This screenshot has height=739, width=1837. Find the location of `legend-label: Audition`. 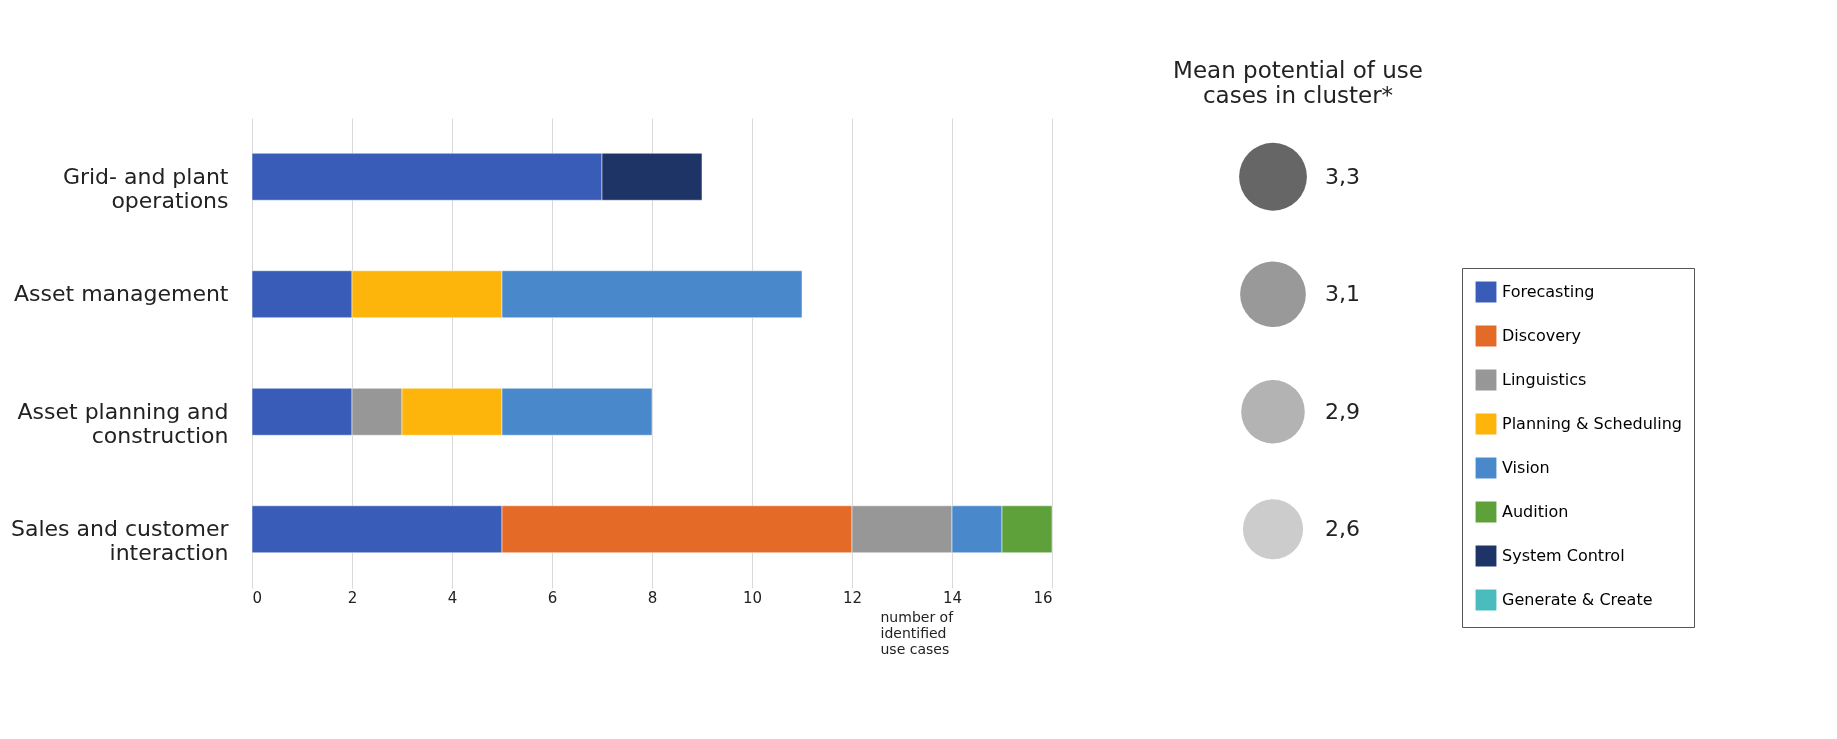

legend-label: Audition is located at coordinates (1535, 511).